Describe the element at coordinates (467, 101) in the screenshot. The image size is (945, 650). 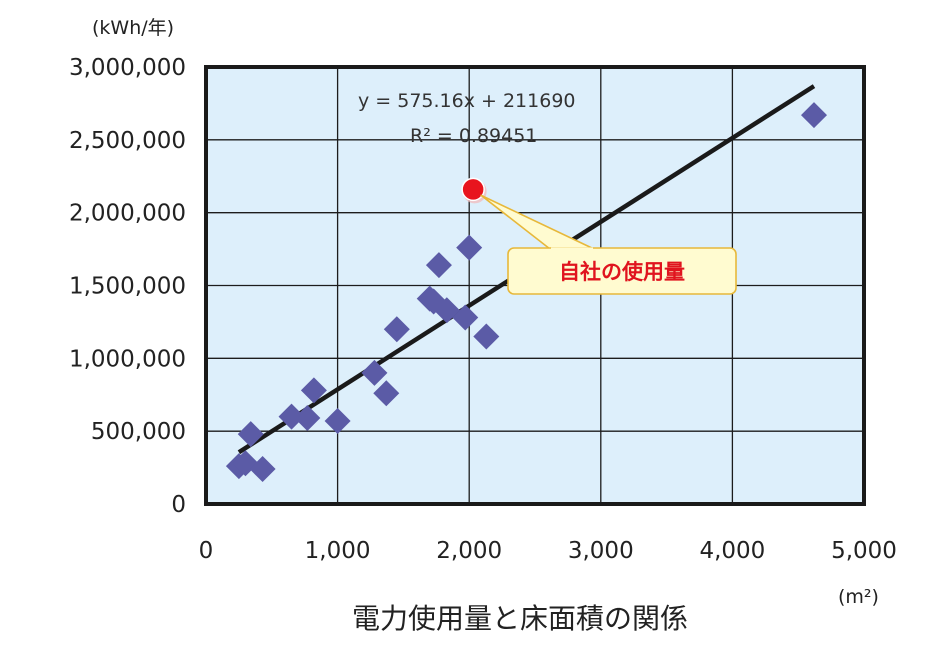
I see `trendline-equation: y = 575.16x + 211690` at that location.